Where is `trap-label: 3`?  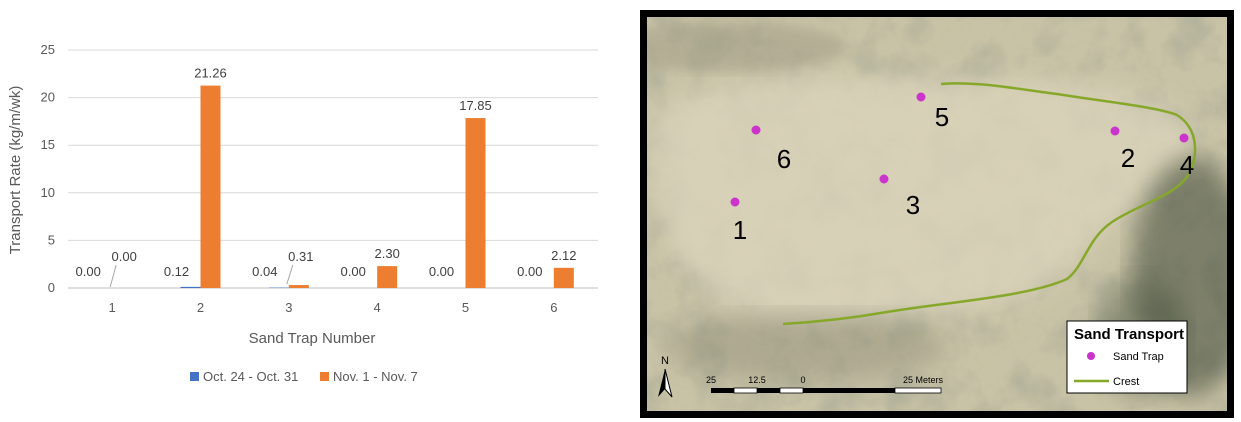 trap-label: 3 is located at coordinates (913, 205).